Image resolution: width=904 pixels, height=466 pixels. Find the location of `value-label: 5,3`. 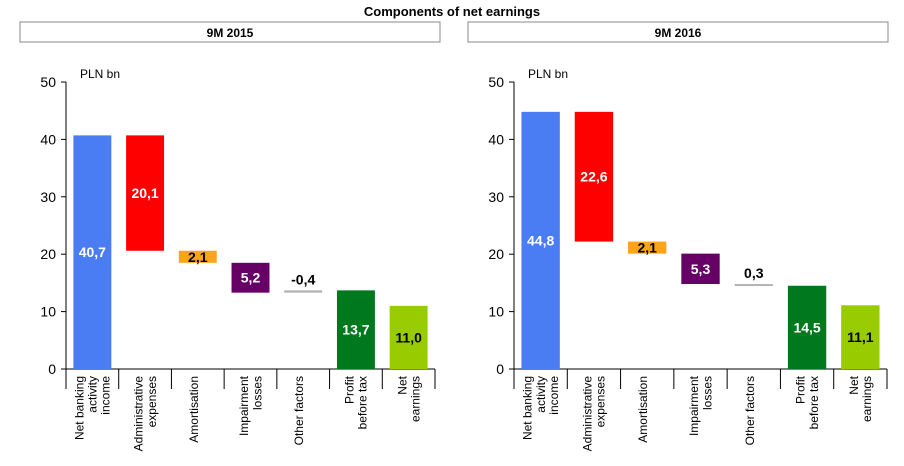

value-label: 5,3 is located at coordinates (701, 269).